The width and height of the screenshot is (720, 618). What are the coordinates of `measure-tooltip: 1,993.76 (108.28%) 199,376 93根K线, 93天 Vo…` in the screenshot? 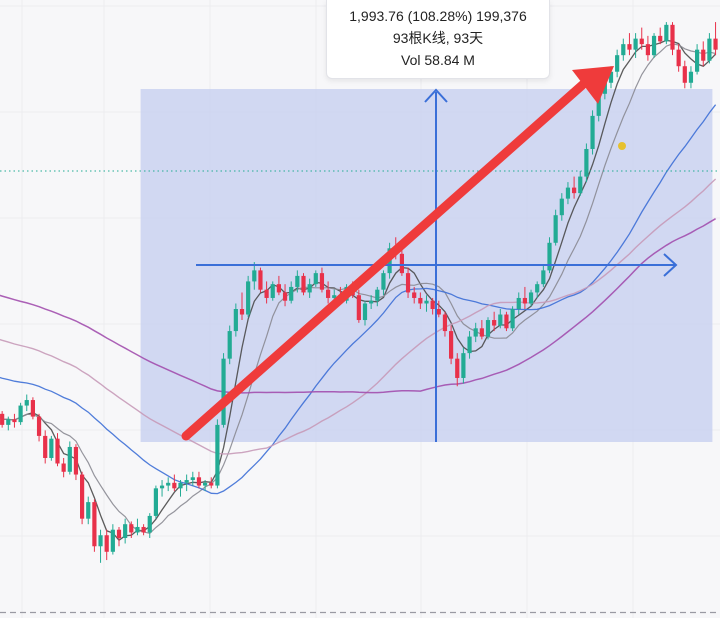 It's located at (438, 39).